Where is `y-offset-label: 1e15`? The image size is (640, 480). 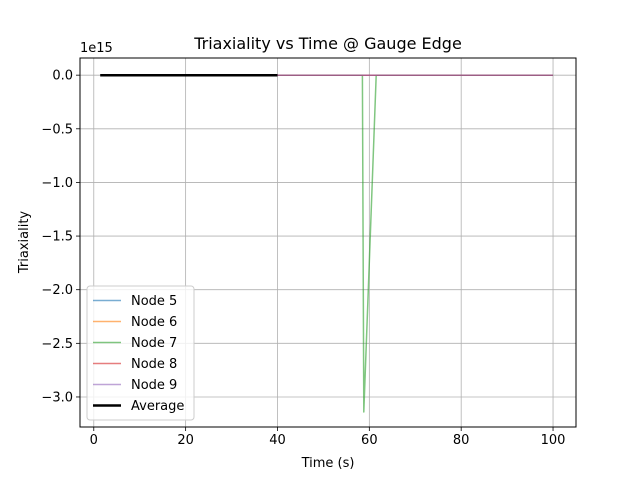
y-offset-label: 1e15 is located at coordinates (96, 48).